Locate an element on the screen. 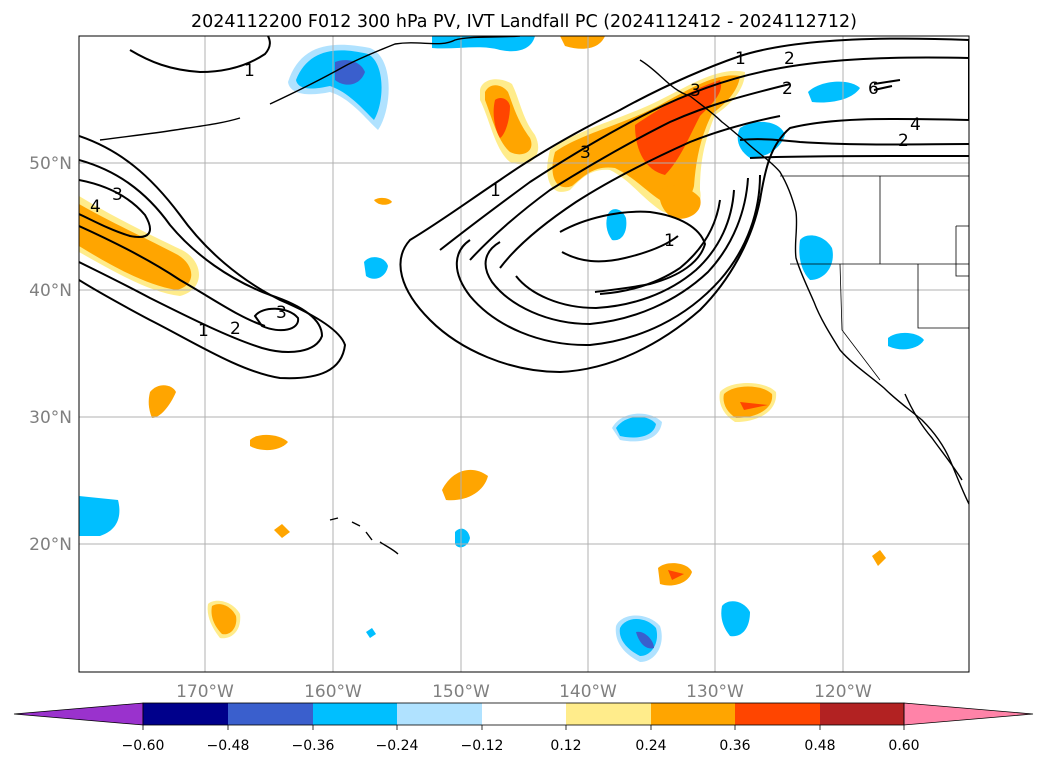  colorbar-tick-label: 0.24 is located at coordinates (650, 746).